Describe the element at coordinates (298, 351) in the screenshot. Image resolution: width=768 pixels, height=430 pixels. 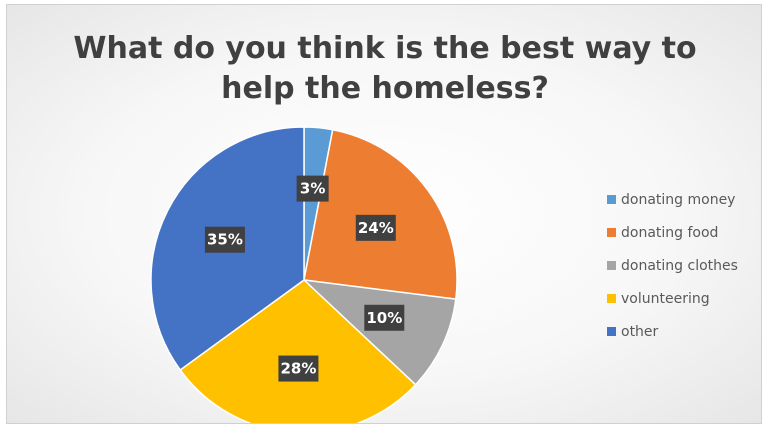
I see `pie-slice-volunteering` at that location.